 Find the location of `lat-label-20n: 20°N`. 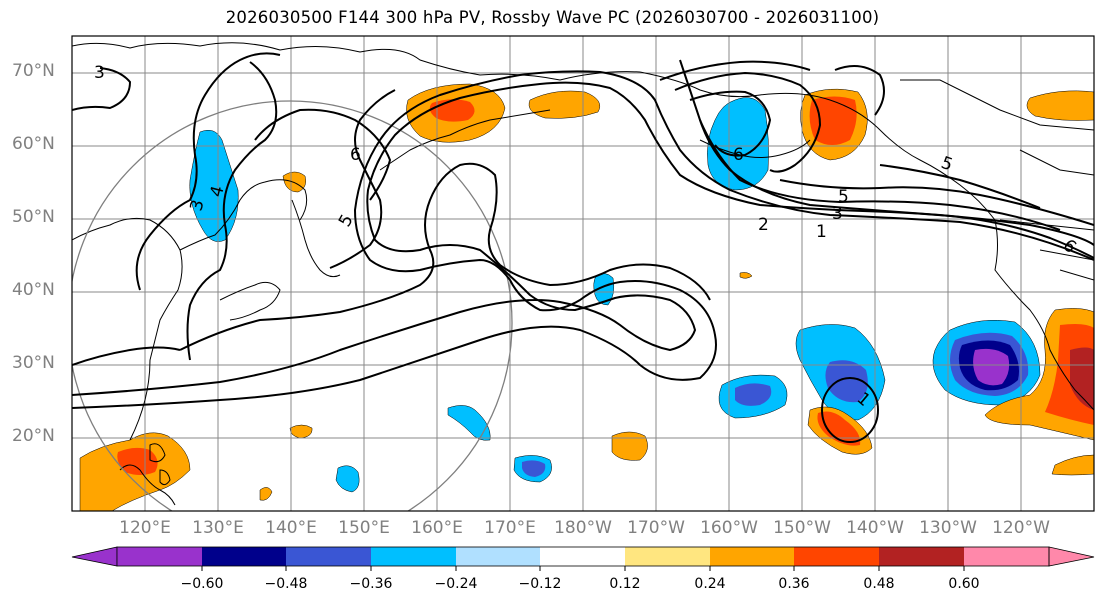

lat-label-20n: 20°N is located at coordinates (33, 436).